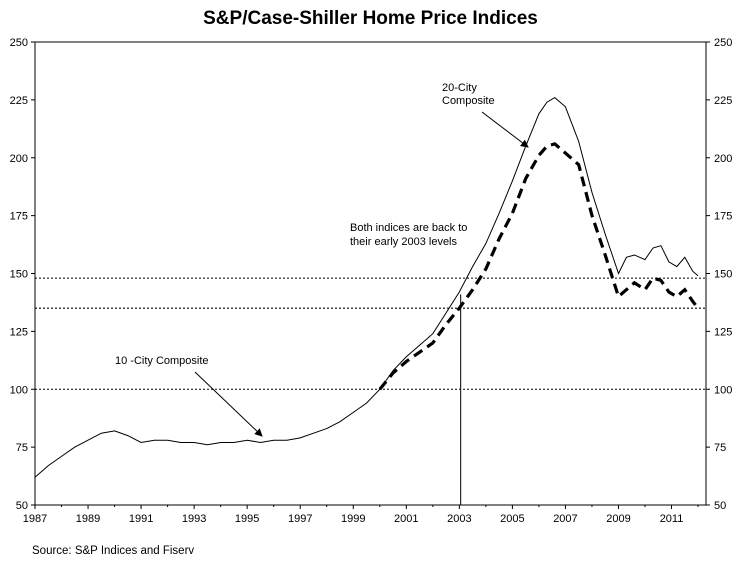 This screenshot has width=741, height=588. Describe the element at coordinates (723, 275) in the screenshot. I see `y-tick-label-right: 150` at that location.